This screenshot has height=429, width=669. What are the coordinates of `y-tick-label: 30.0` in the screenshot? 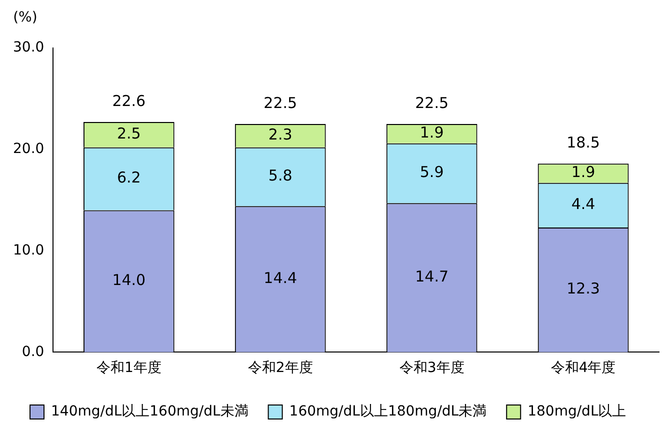 It's located at (28, 48).